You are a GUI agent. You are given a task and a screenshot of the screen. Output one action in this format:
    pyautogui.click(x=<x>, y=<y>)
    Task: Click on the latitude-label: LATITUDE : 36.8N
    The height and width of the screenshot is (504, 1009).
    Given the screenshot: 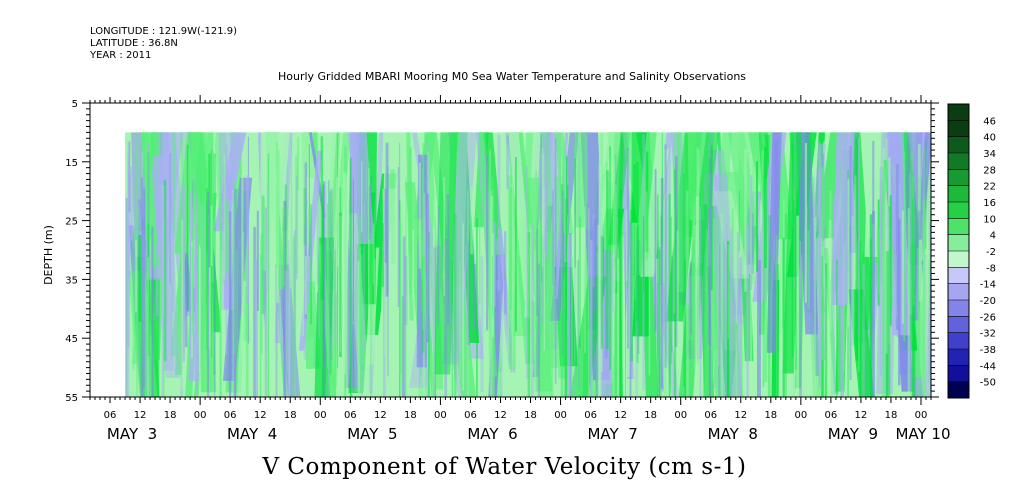 What is the action you would take?
    pyautogui.click(x=134, y=43)
    